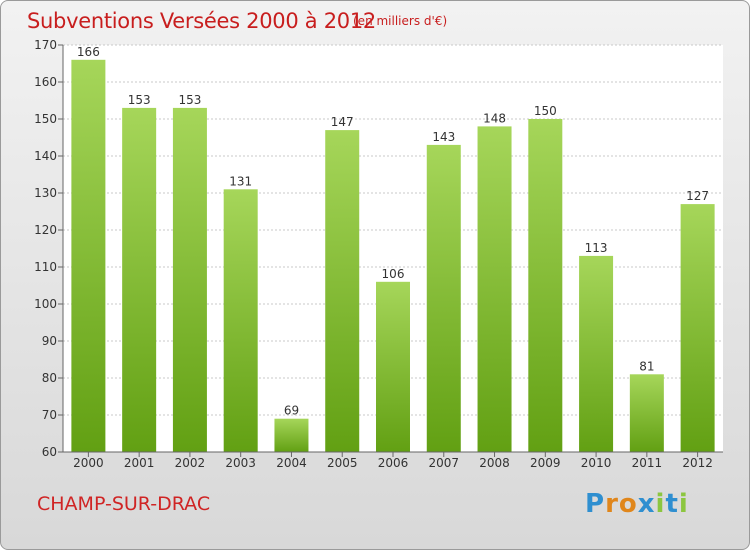 The width and height of the screenshot is (750, 550). Describe the element at coordinates (393, 274) in the screenshot. I see `data-label: 106` at that location.